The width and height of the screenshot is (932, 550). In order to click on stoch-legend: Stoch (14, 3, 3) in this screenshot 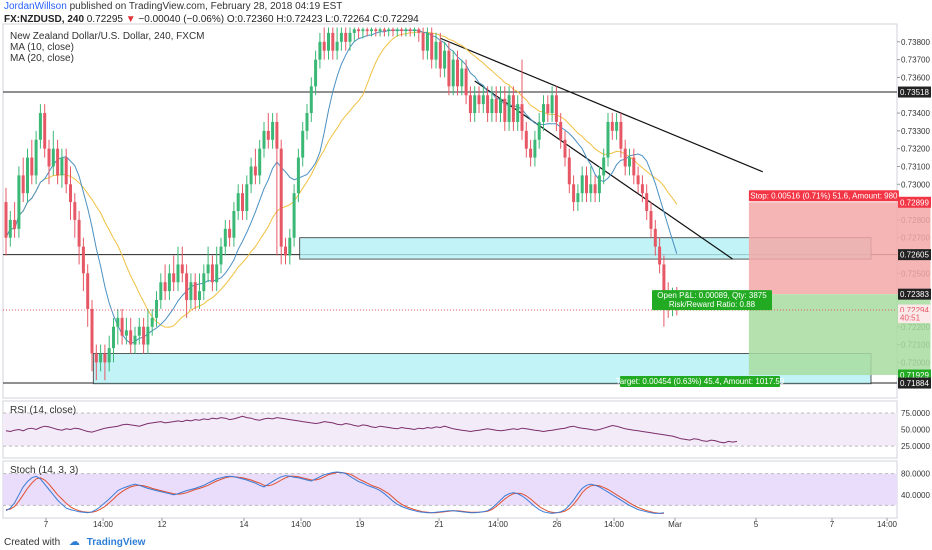, I will do `click(44, 470)`.